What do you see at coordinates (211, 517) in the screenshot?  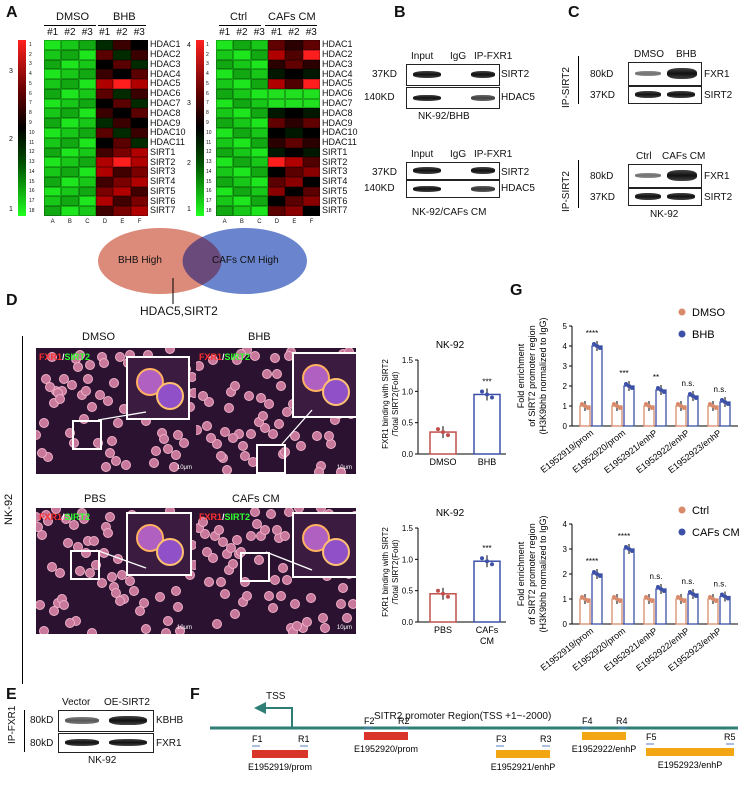 I see `stain1-label: FXR1` at bounding box center [211, 517].